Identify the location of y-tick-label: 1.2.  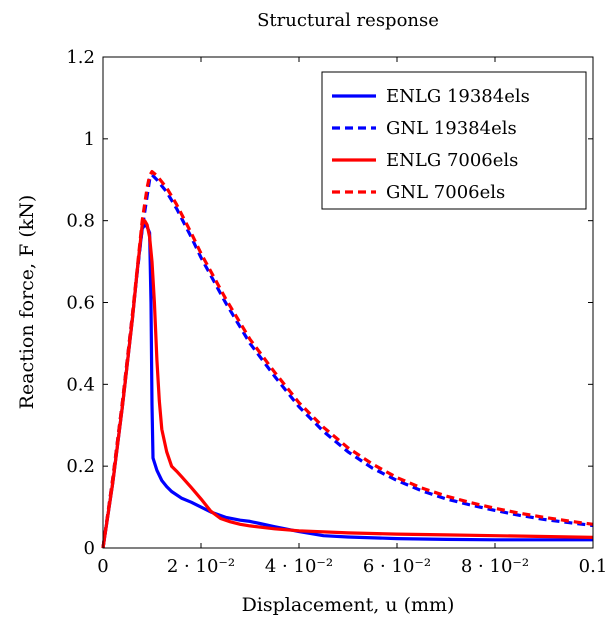
(80, 57).